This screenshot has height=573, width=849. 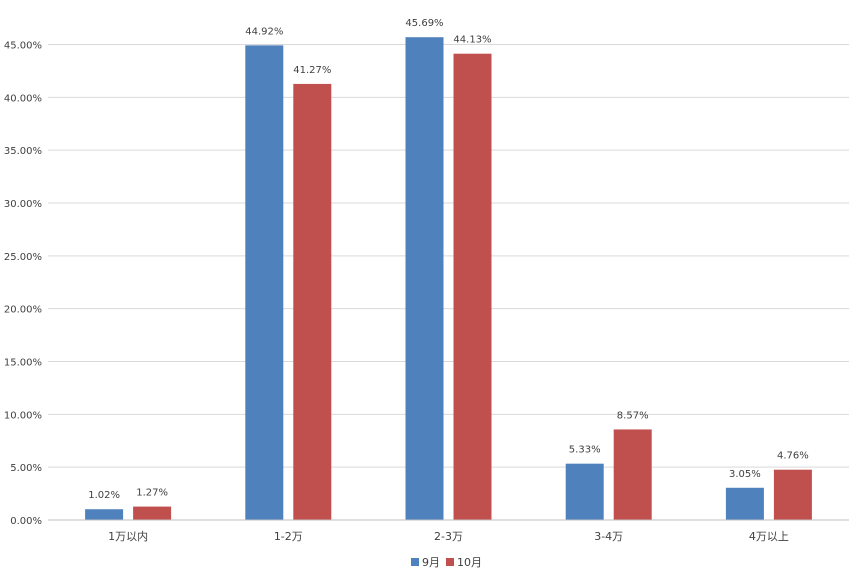 What do you see at coordinates (745, 474) in the screenshot?
I see `data-label: 3.05%` at bounding box center [745, 474].